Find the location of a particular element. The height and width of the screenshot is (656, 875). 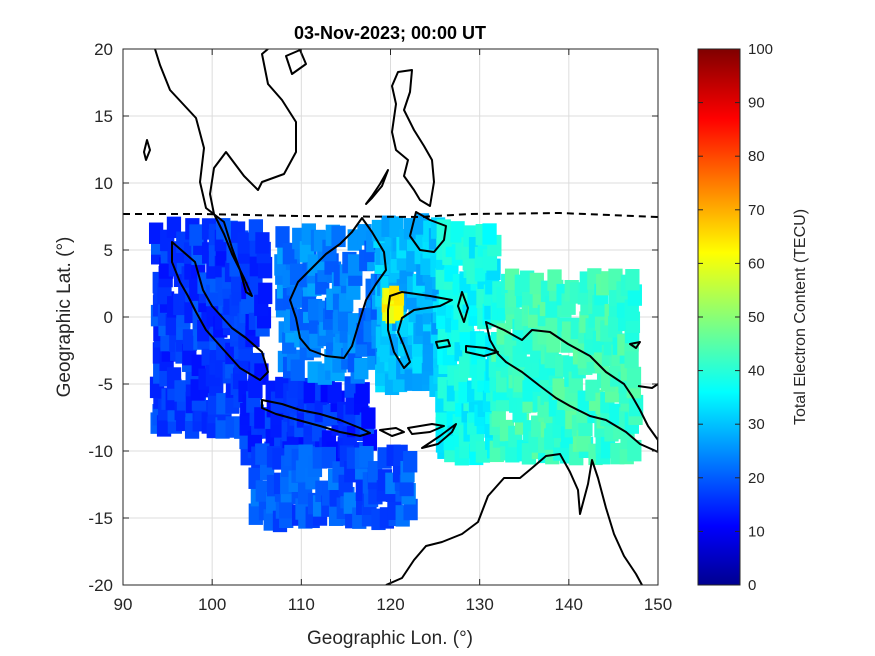

colorbar-tick-label: 40 is located at coordinates (756, 371).